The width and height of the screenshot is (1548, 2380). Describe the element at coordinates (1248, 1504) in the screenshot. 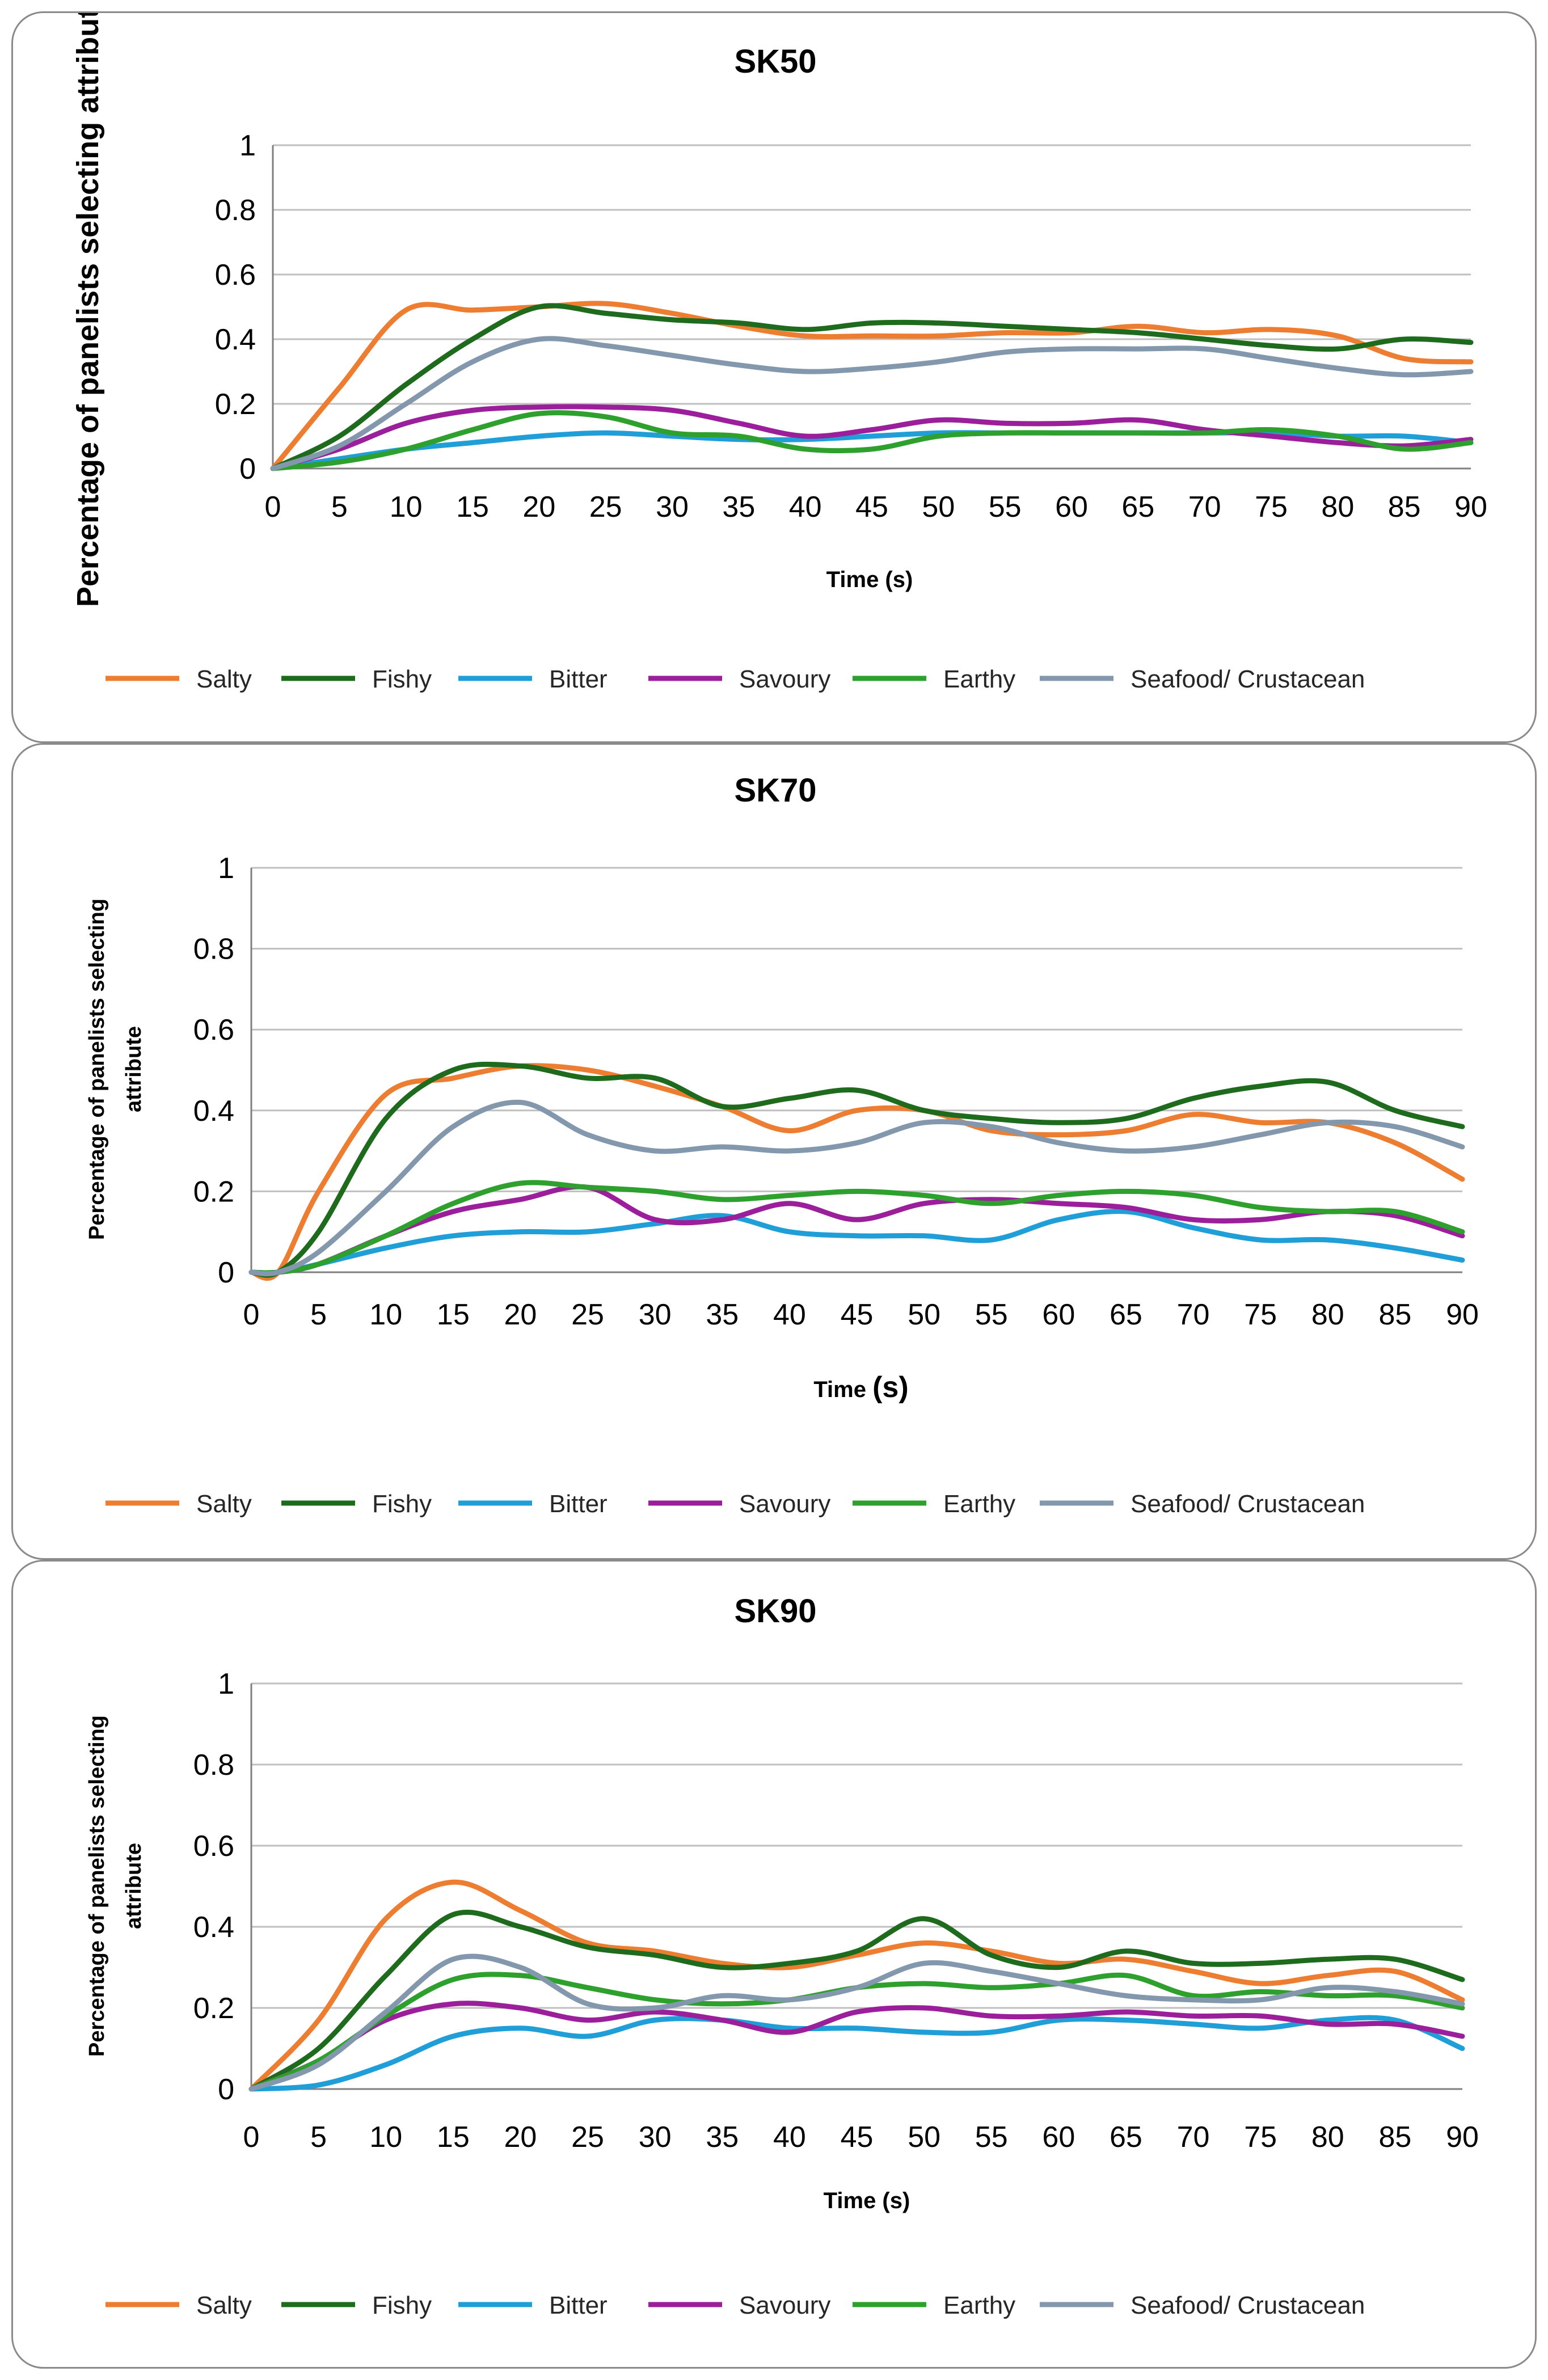

I see `legend-label: Seafood/ Crustacean` at that location.